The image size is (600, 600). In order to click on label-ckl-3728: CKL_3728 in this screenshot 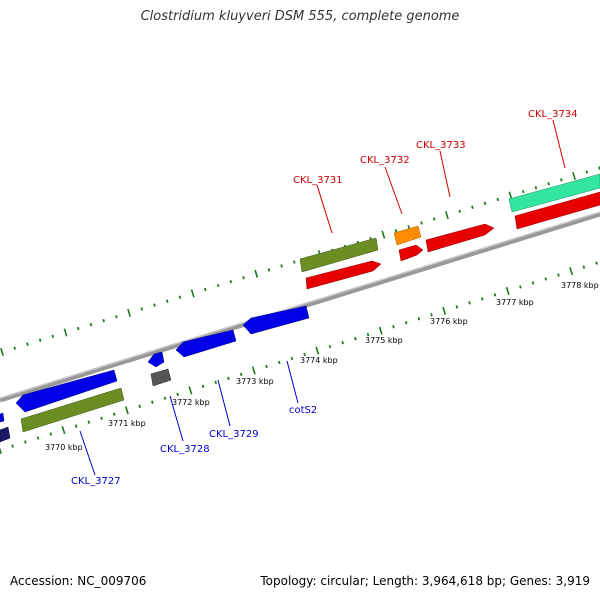, I will do `click(185, 449)`.